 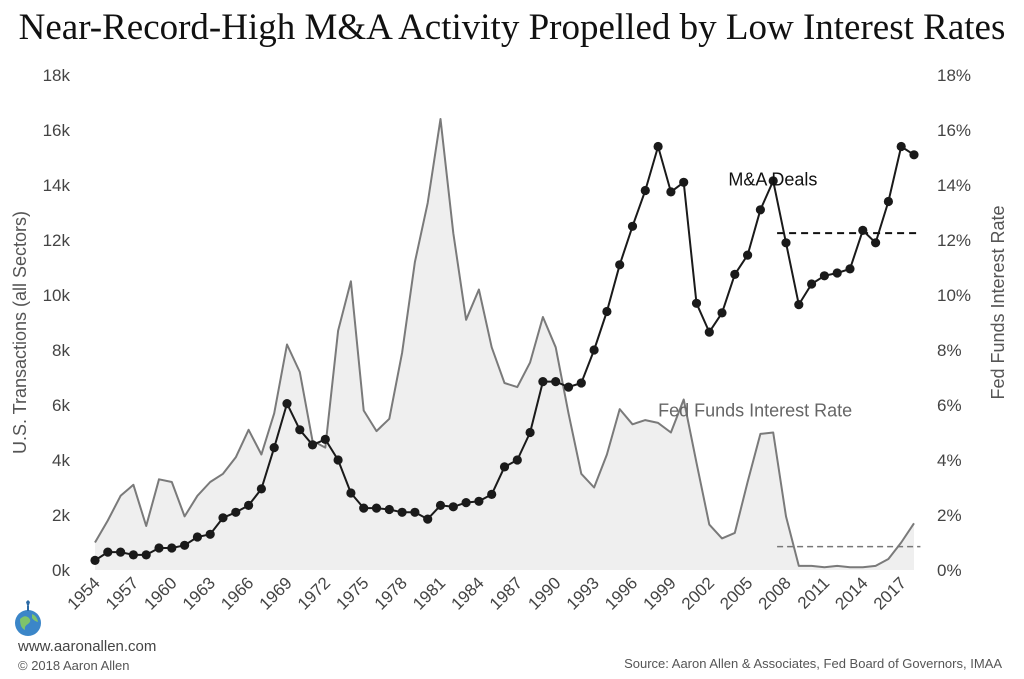 I want to click on x-tick: 1987, so click(x=506, y=593).